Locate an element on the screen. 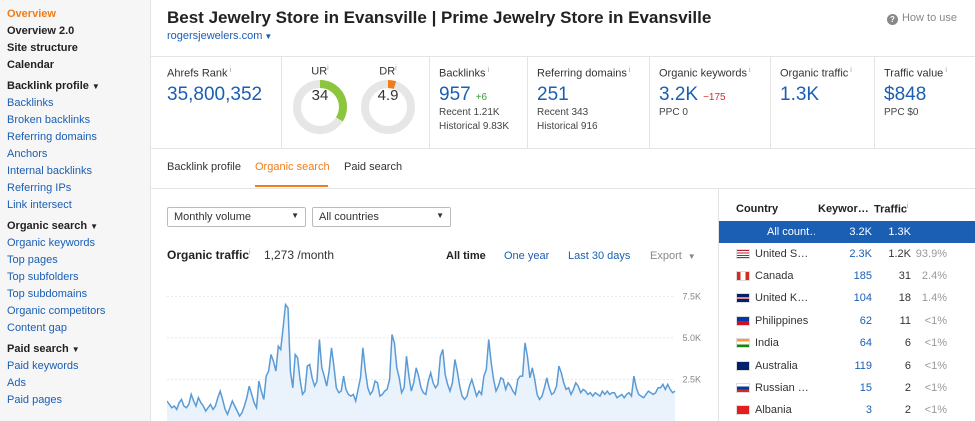  keywords-value: 3 is located at coordinates (868, 410).